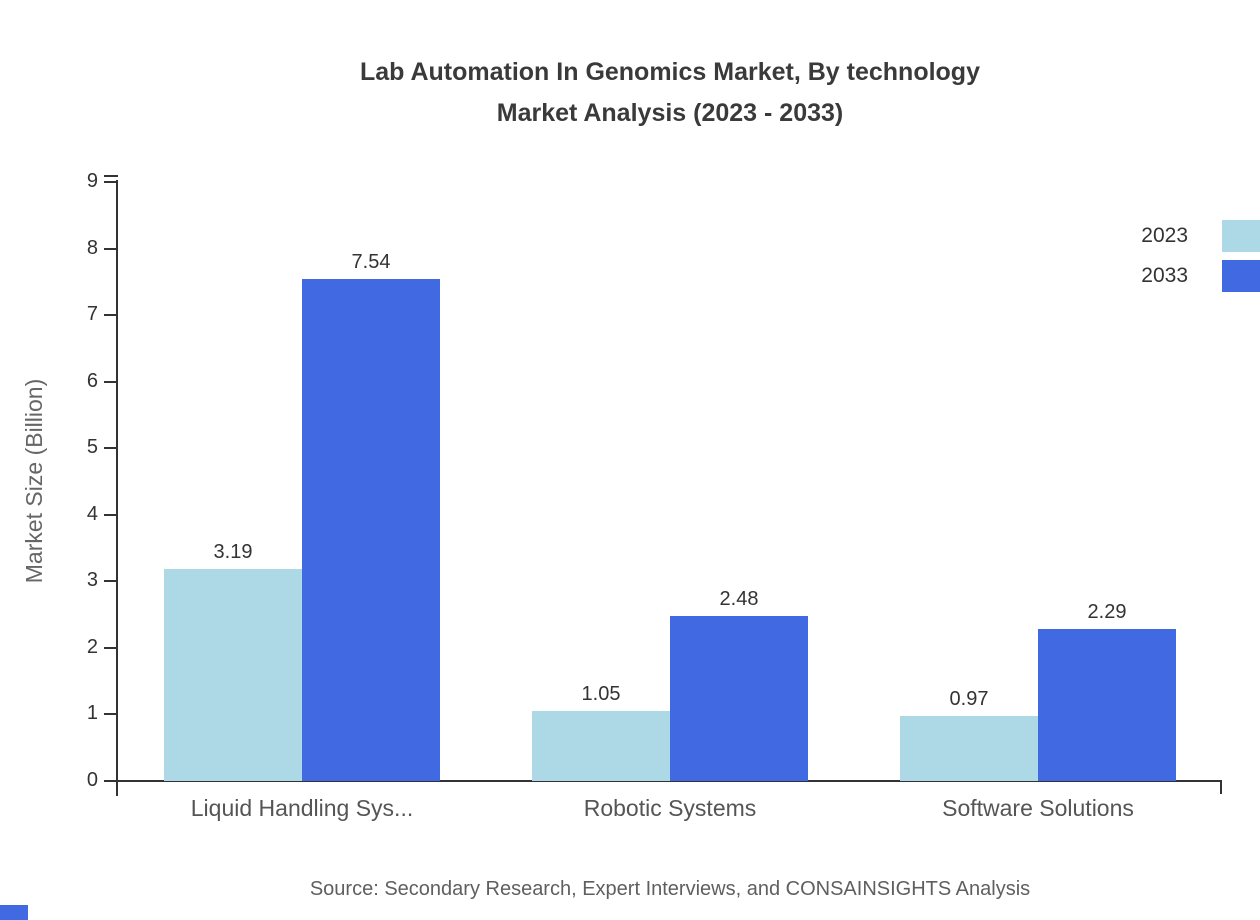 This screenshot has width=1260, height=920. What do you see at coordinates (1164, 275) in the screenshot?
I see `legend-label-2033: 2033` at bounding box center [1164, 275].